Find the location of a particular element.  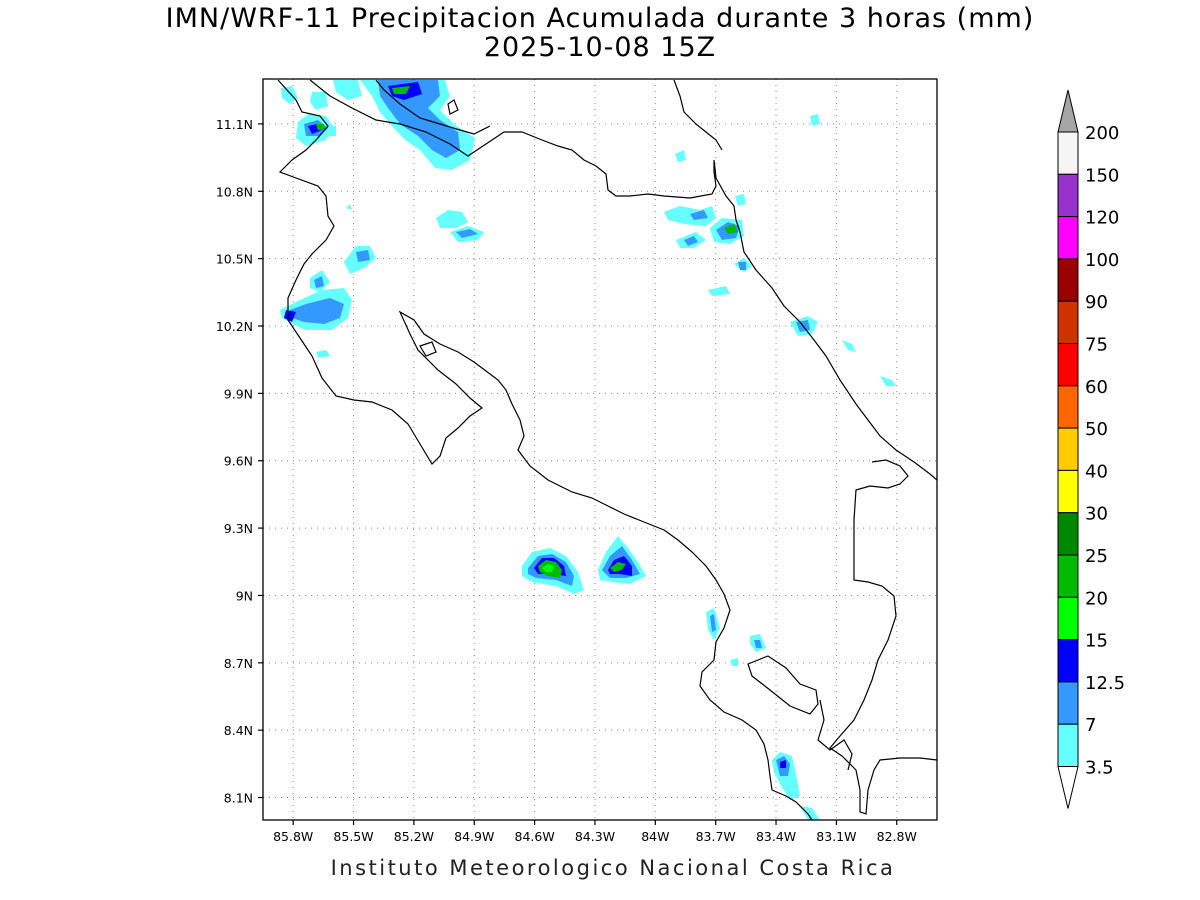

lat-label: 8.4N is located at coordinates (238, 730).